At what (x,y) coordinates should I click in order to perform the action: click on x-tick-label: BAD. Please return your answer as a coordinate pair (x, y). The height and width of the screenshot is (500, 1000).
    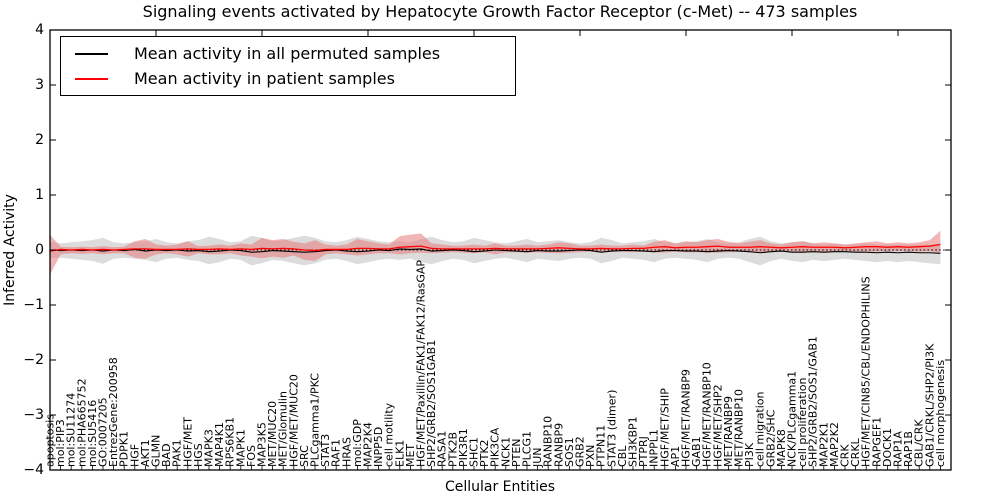
    Looking at the image, I should click on (166, 455).